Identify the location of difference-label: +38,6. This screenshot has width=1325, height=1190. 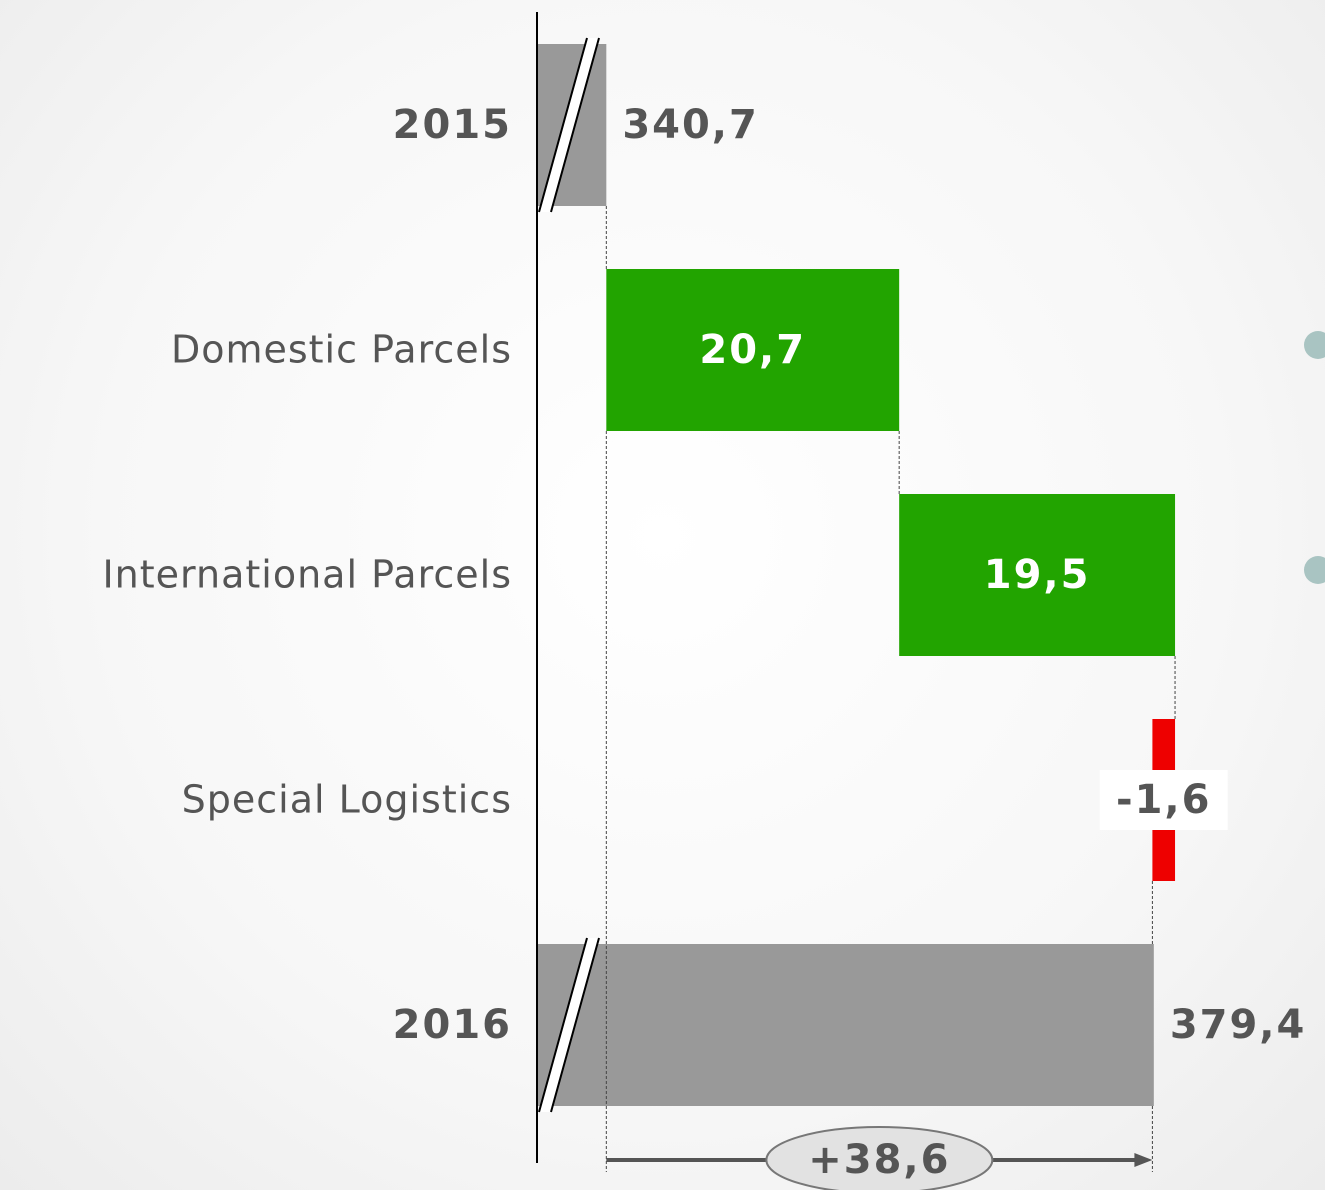
(879, 1160).